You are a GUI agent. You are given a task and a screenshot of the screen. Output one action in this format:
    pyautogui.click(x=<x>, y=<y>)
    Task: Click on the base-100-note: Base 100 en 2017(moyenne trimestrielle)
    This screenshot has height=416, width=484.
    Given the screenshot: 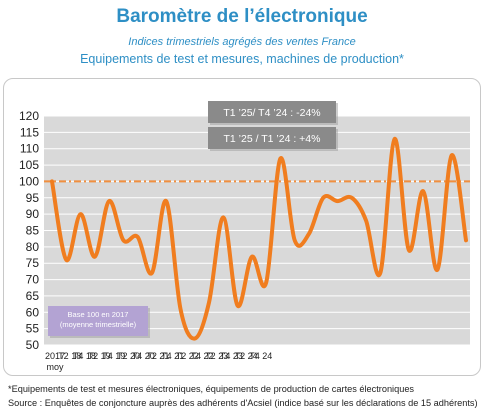 What is the action you would take?
    pyautogui.click(x=99, y=322)
    